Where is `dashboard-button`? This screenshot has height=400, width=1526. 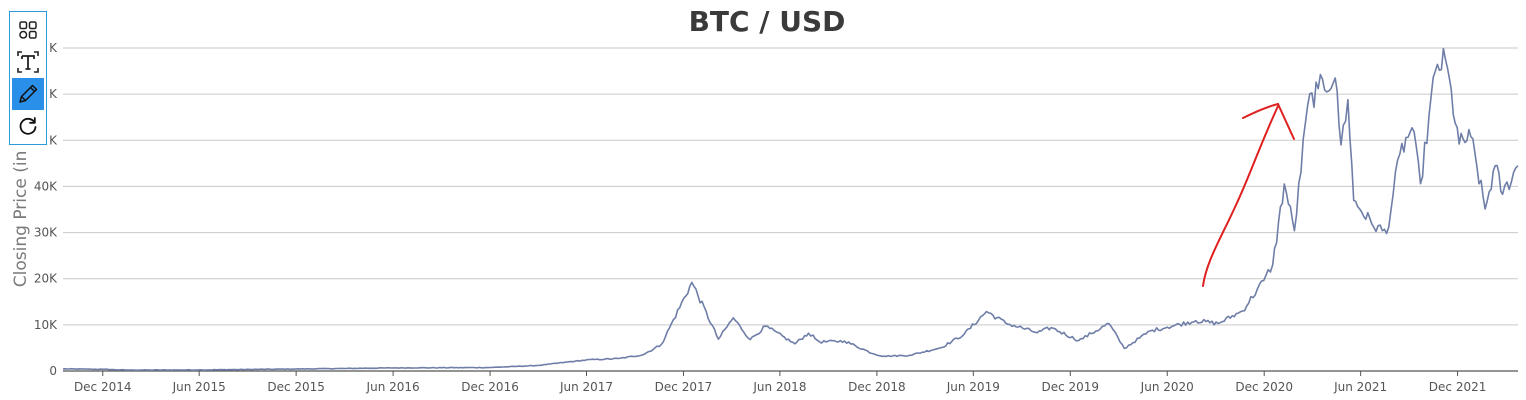
dashboard-button is located at coordinates (28, 30).